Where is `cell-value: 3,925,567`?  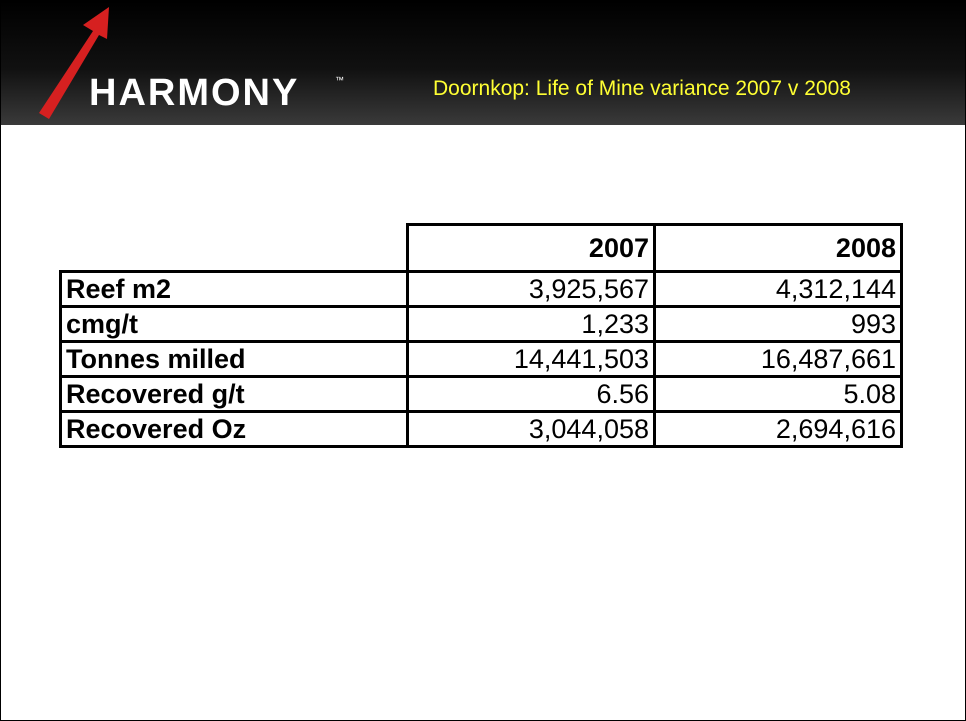 cell-value: 3,925,567 is located at coordinates (531, 289).